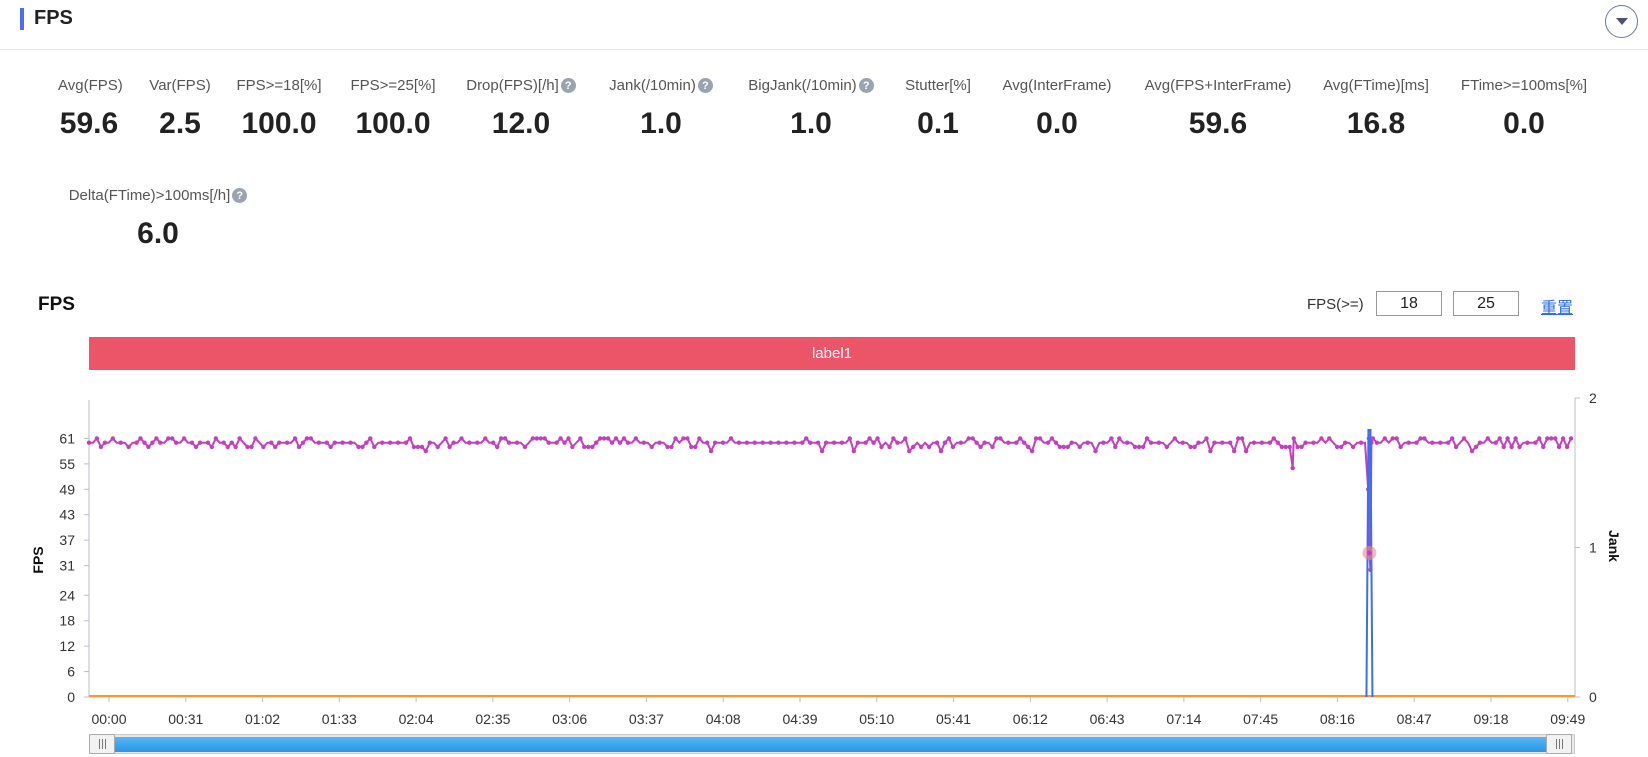 The image size is (1648, 757). I want to click on zoom-handle-right, so click(1559, 744).